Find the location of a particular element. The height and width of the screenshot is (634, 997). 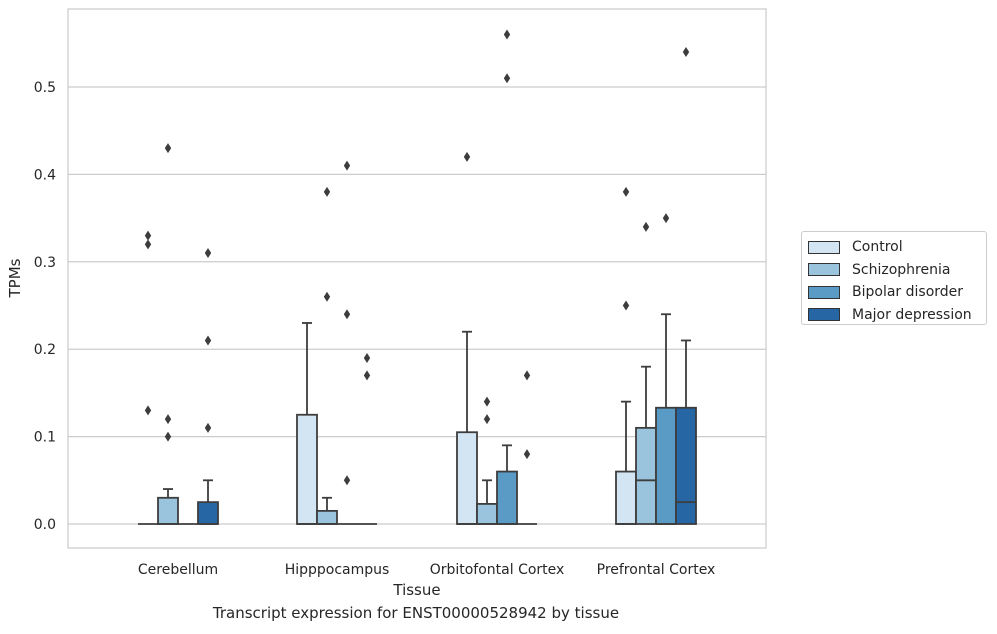

y-tick-labels: 0.0 0.1 0.2 0.3 0.4 0.5 is located at coordinates (45, 306).